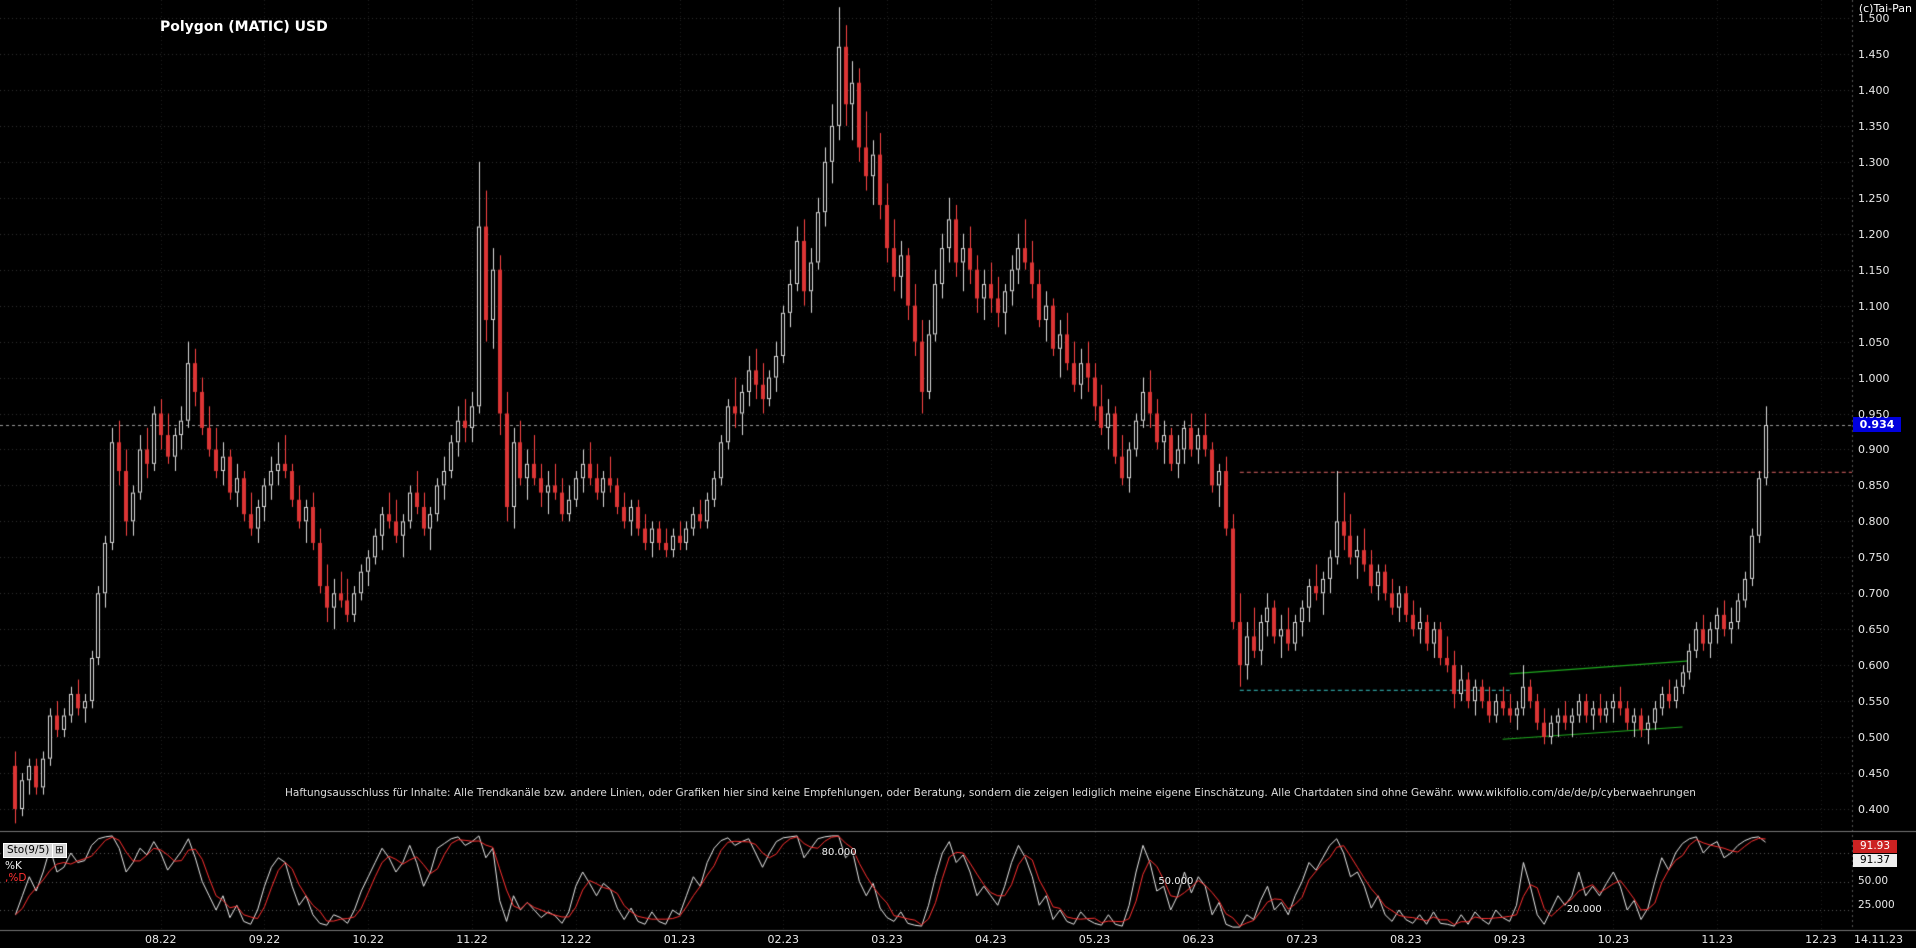 This screenshot has width=1916, height=948. I want to click on price-axis-tick-label: 1.300, so click(1874, 162).